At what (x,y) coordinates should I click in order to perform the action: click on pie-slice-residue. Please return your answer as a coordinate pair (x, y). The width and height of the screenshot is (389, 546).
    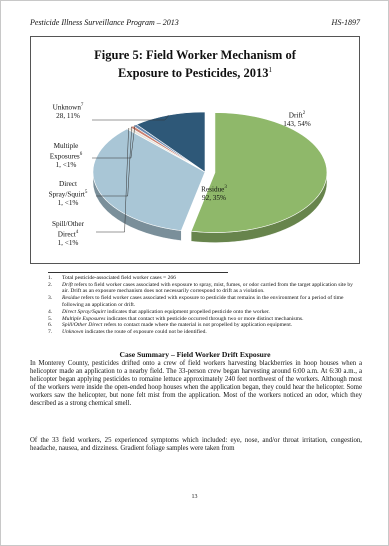
    Looking at the image, I should click on (149, 179).